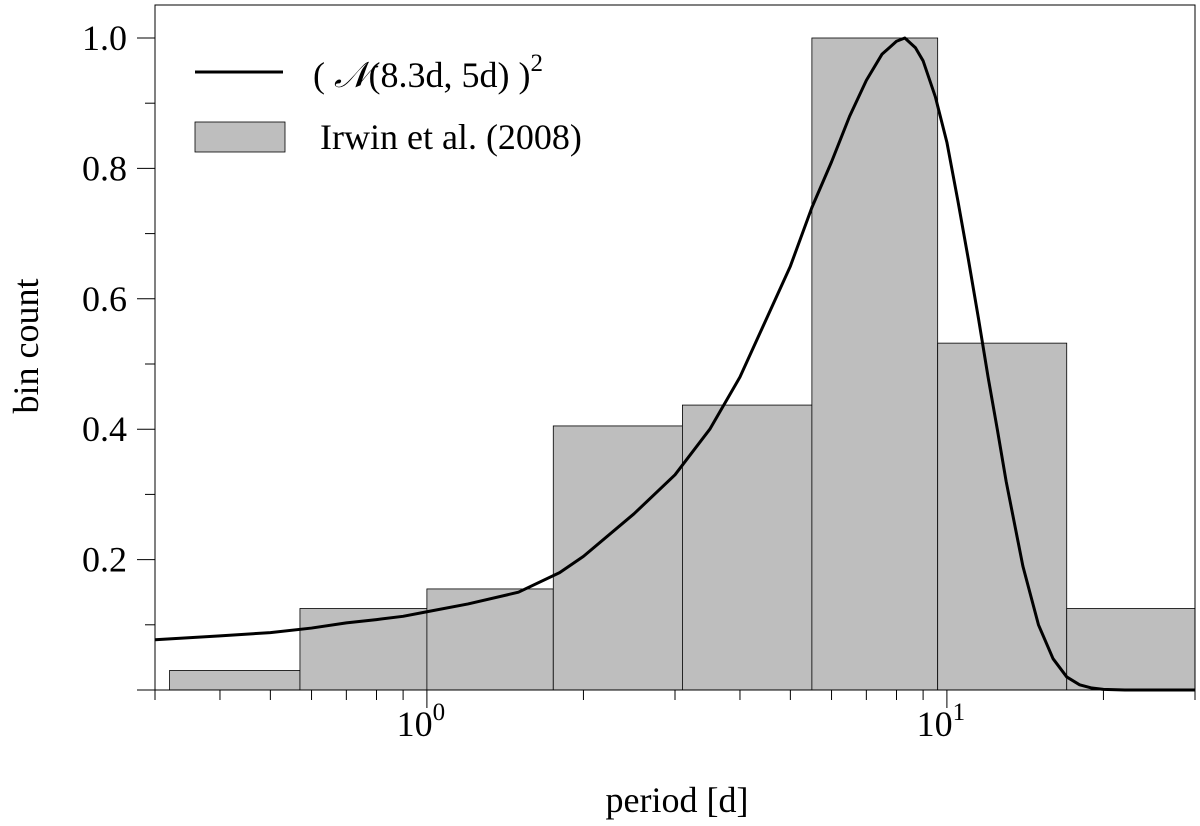 This screenshot has width=1200, height=826. I want to click on y-tick-label: 0.6, so click(104, 299).